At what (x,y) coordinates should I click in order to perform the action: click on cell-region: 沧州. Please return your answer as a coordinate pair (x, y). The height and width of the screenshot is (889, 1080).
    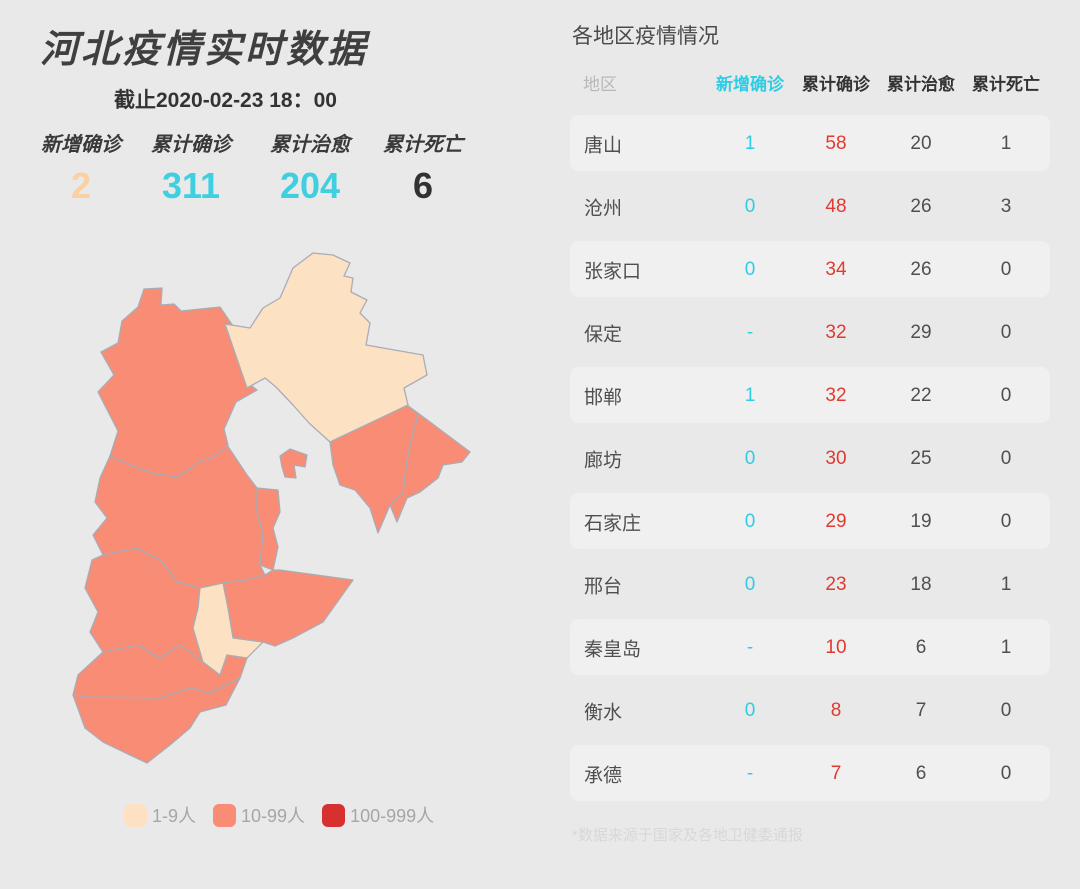
    Looking at the image, I should click on (603, 208).